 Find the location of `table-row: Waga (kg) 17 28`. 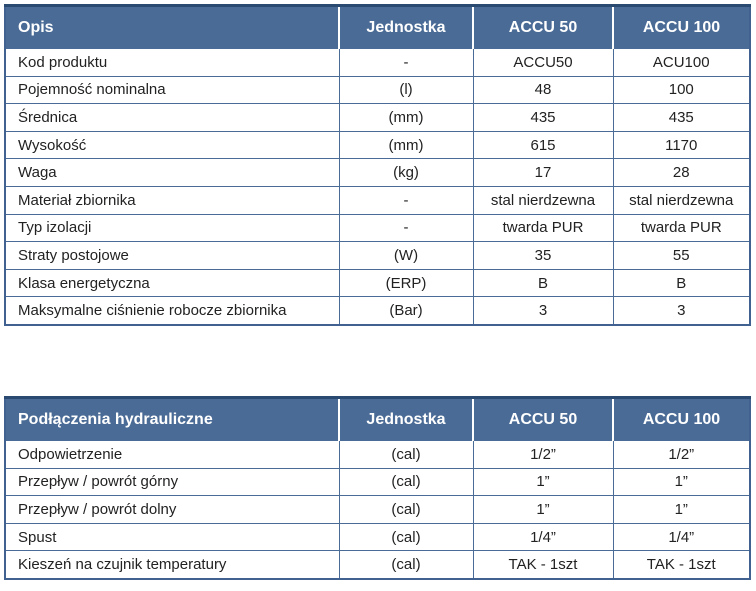

table-row: Waga (kg) 17 28 is located at coordinates (377, 172).